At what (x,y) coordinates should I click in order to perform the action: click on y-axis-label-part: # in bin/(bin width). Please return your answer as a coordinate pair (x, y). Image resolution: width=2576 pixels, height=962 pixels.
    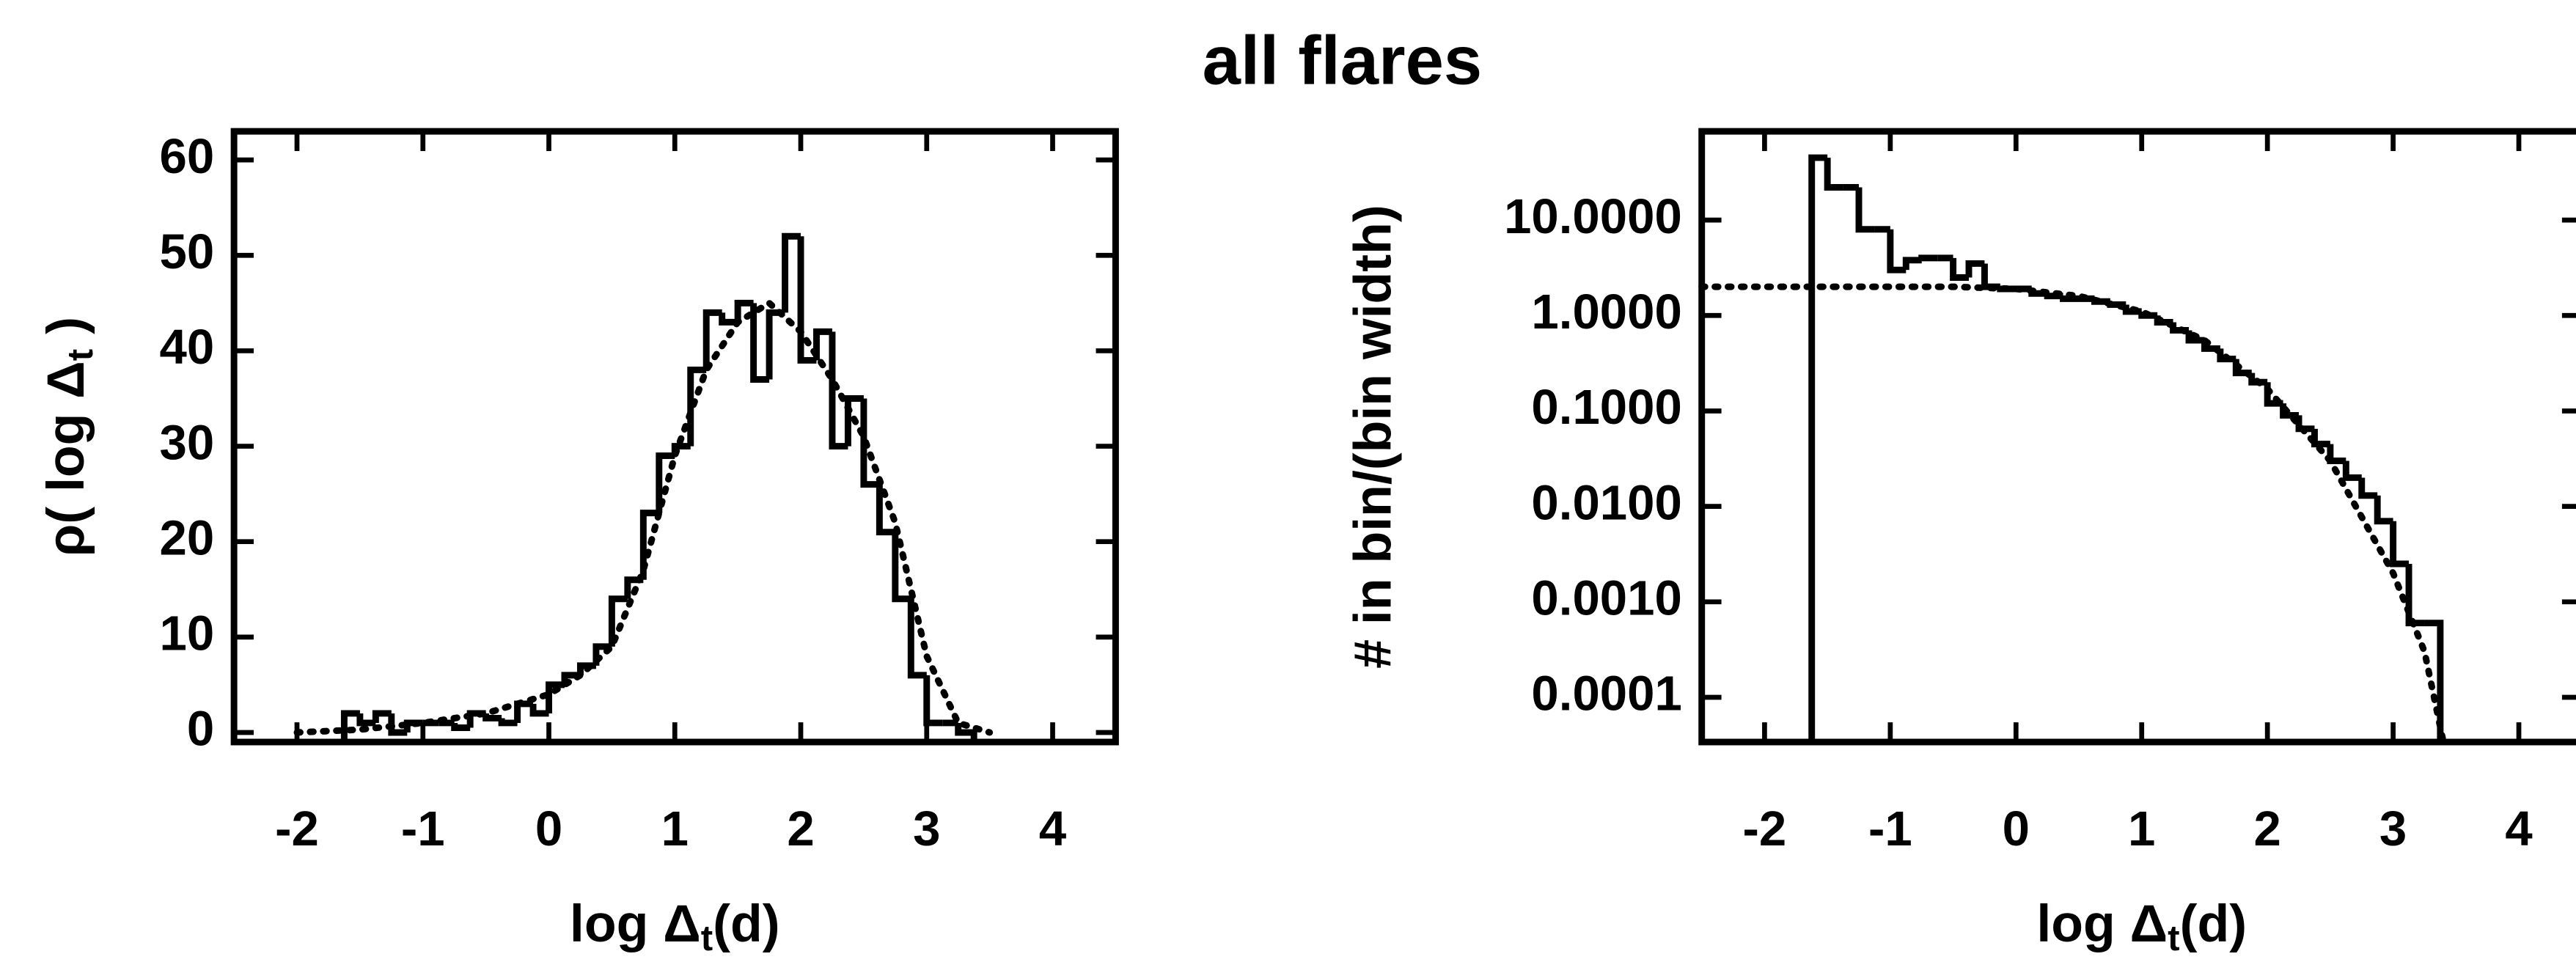
    Looking at the image, I should click on (1372, 437).